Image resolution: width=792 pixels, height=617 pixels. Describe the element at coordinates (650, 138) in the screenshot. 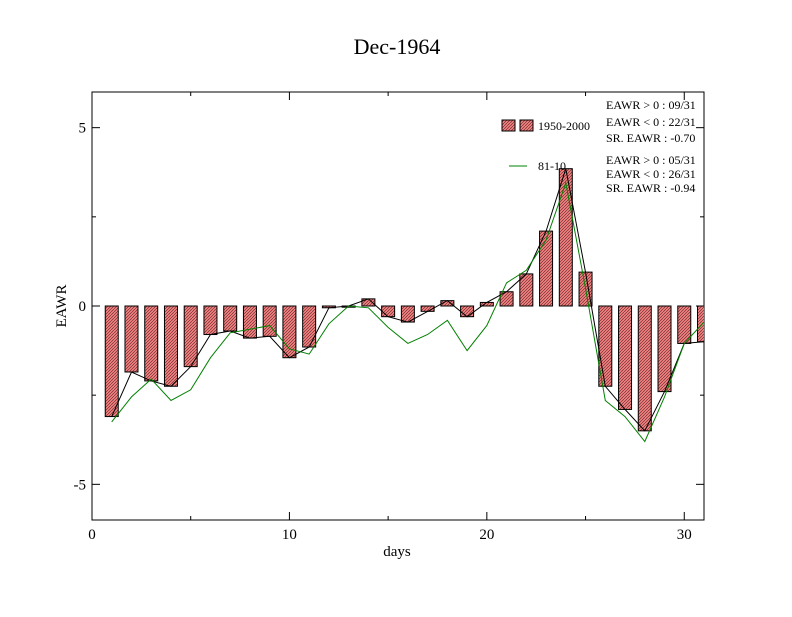

I see `annotation-text: SR. EAWR : -0.70` at that location.